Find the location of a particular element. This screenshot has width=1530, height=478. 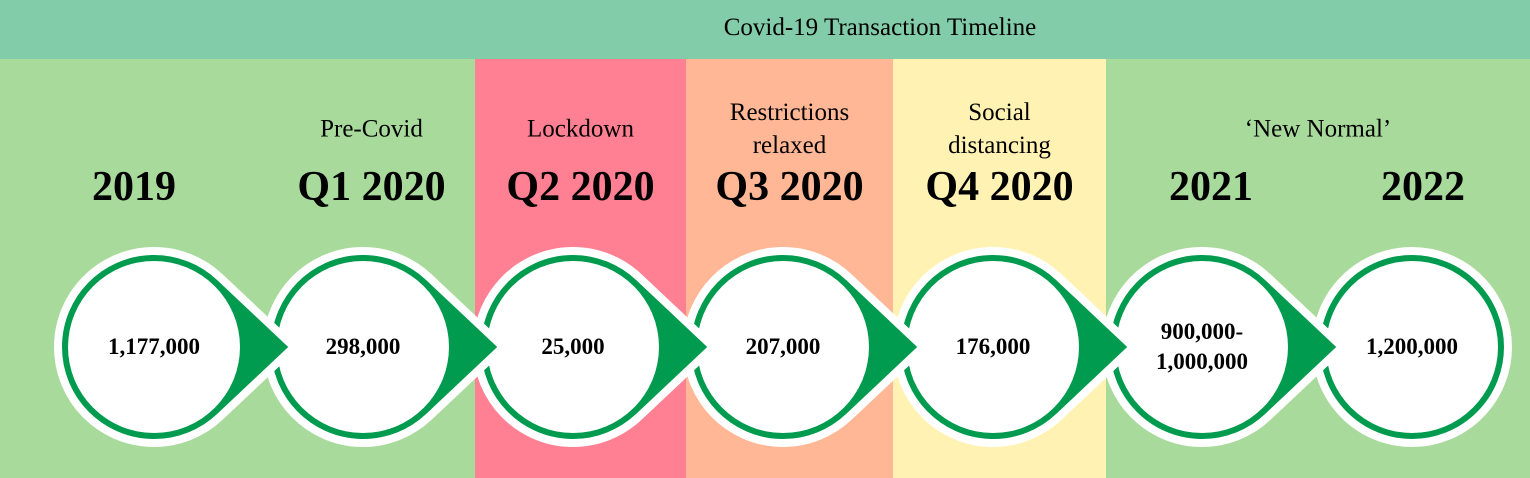

timeline-title: Covid-19 Transaction Timeline is located at coordinates (880, 27).